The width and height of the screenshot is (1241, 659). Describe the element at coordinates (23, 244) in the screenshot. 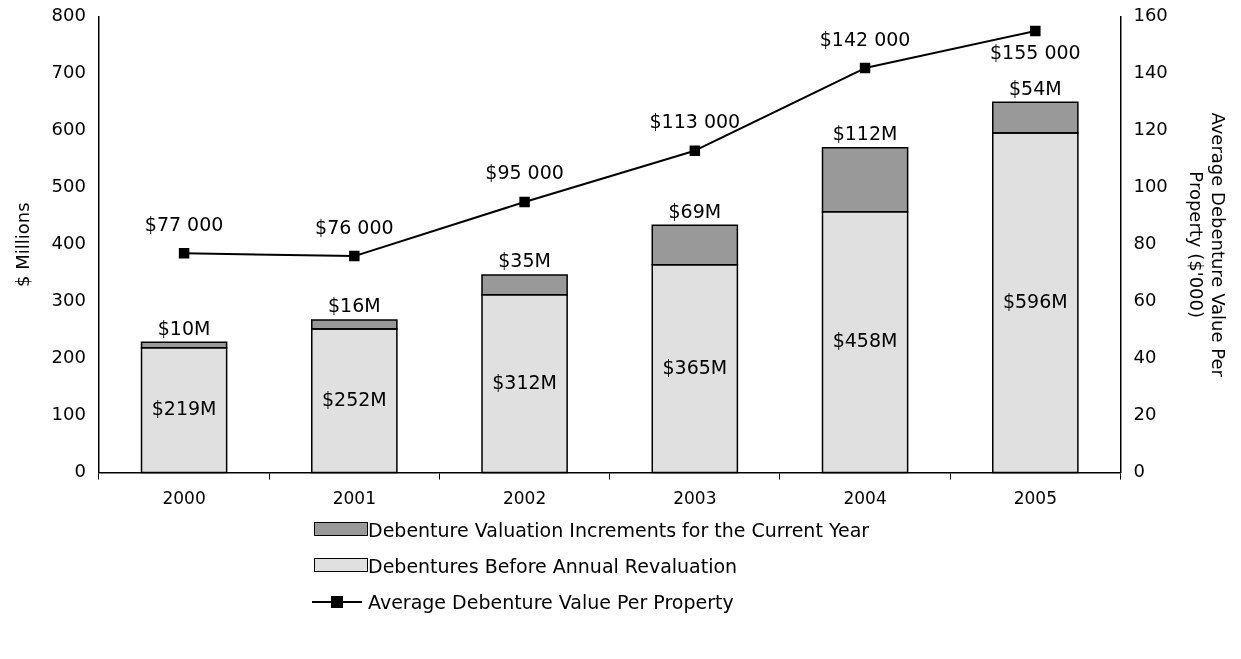

I see `y-axis-title: $ Millions` at that location.